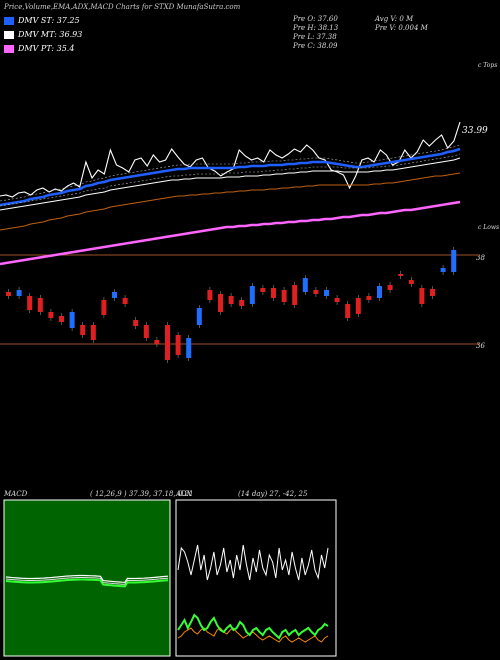  Describe the element at coordinates (315, 46) in the screenshot. I see `ohlc-close: Pre C: 38.09` at that location.